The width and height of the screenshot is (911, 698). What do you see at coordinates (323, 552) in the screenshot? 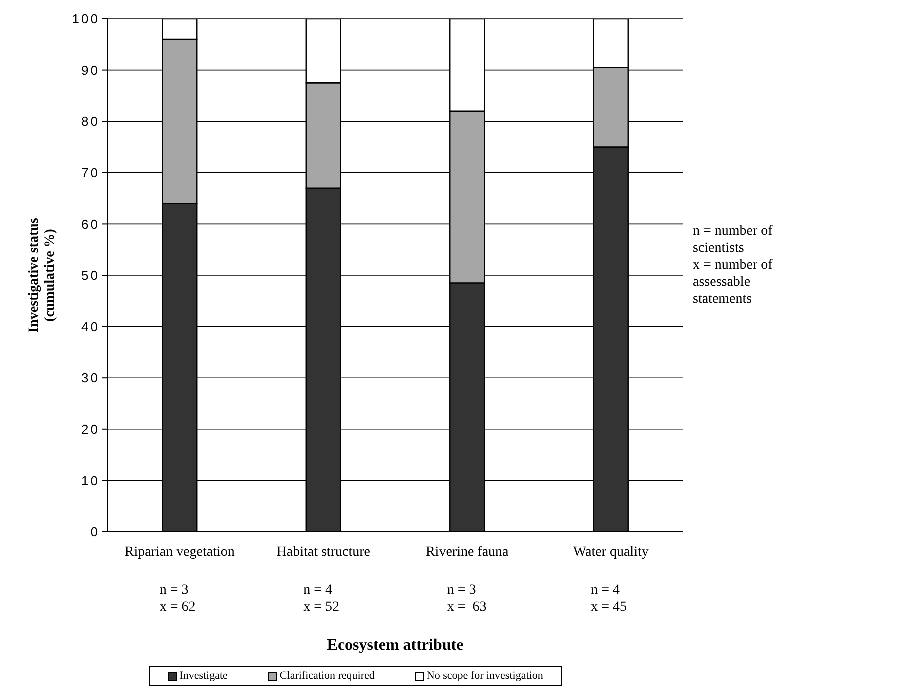
I see `x-tick-label: Habitat structure` at bounding box center [323, 552].